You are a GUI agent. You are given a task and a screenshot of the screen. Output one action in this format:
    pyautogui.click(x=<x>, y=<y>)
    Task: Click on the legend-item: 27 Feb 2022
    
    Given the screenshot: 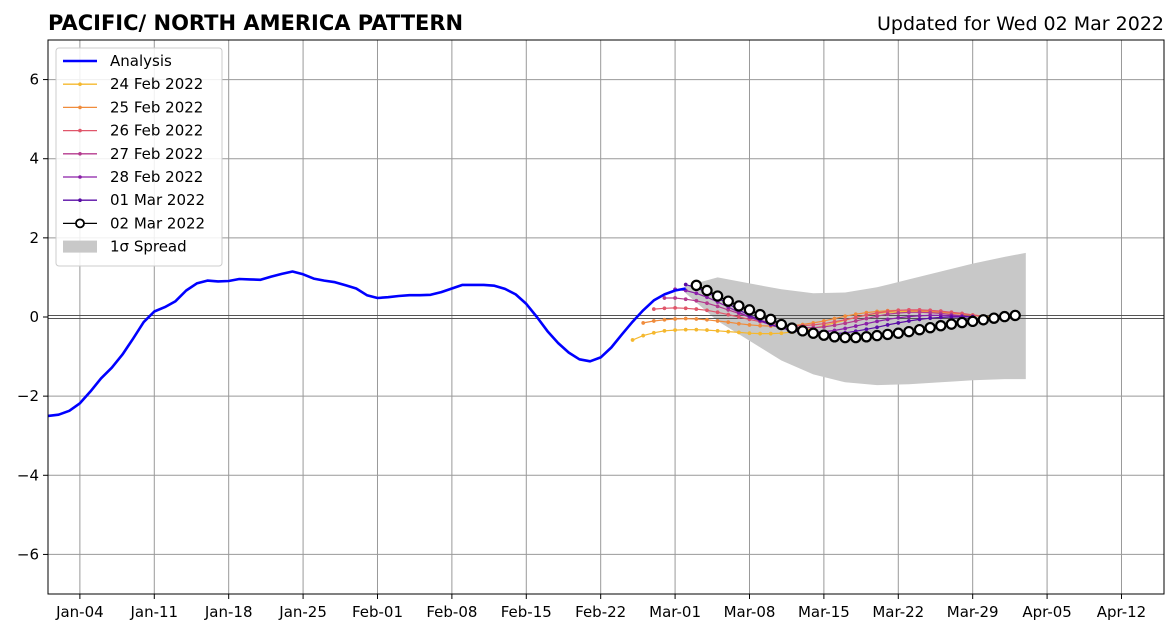 What is the action you would take?
    pyautogui.click(x=133, y=154)
    